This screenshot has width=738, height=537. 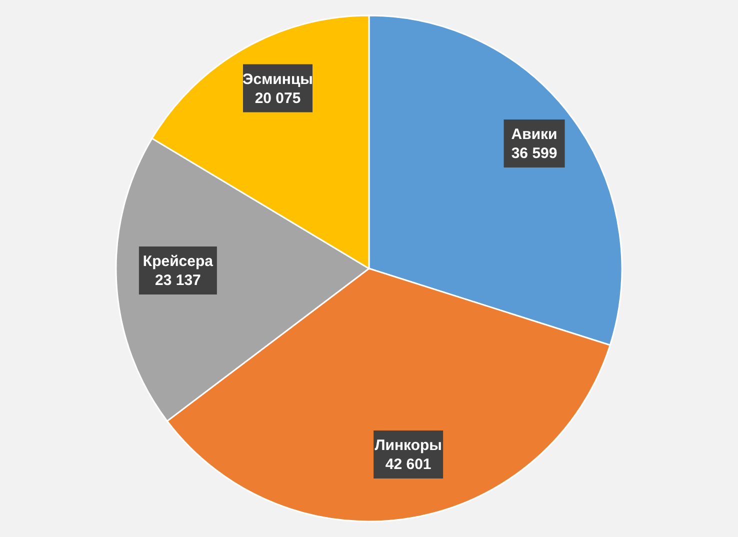 What do you see at coordinates (534, 134) in the screenshot?
I see `slice-label: Авики` at bounding box center [534, 134].